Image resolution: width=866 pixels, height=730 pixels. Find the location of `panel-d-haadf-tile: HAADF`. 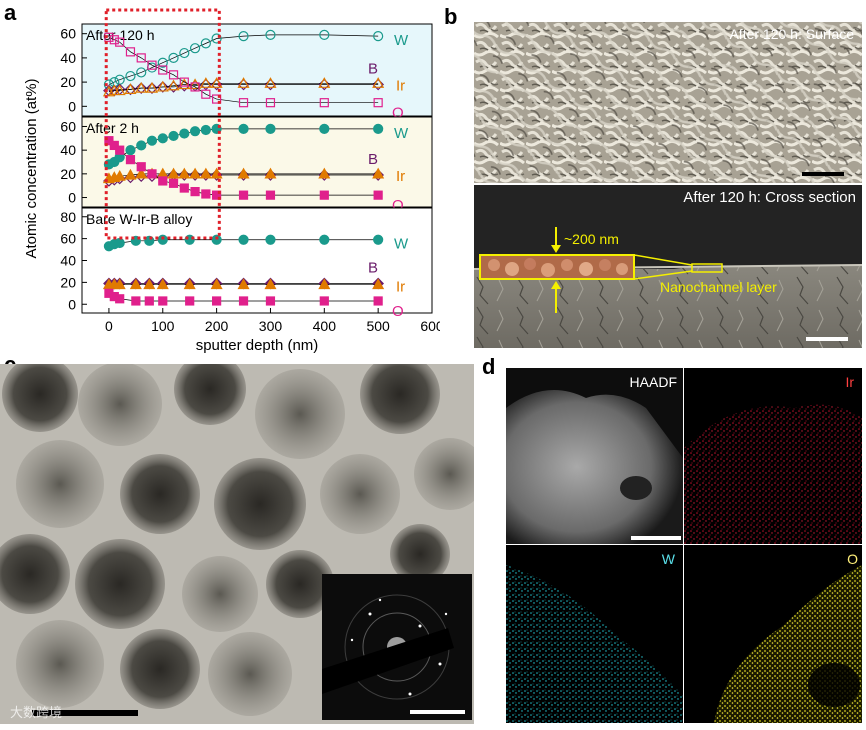

panel-d-haadf-tile: HAADF is located at coordinates (594, 456).